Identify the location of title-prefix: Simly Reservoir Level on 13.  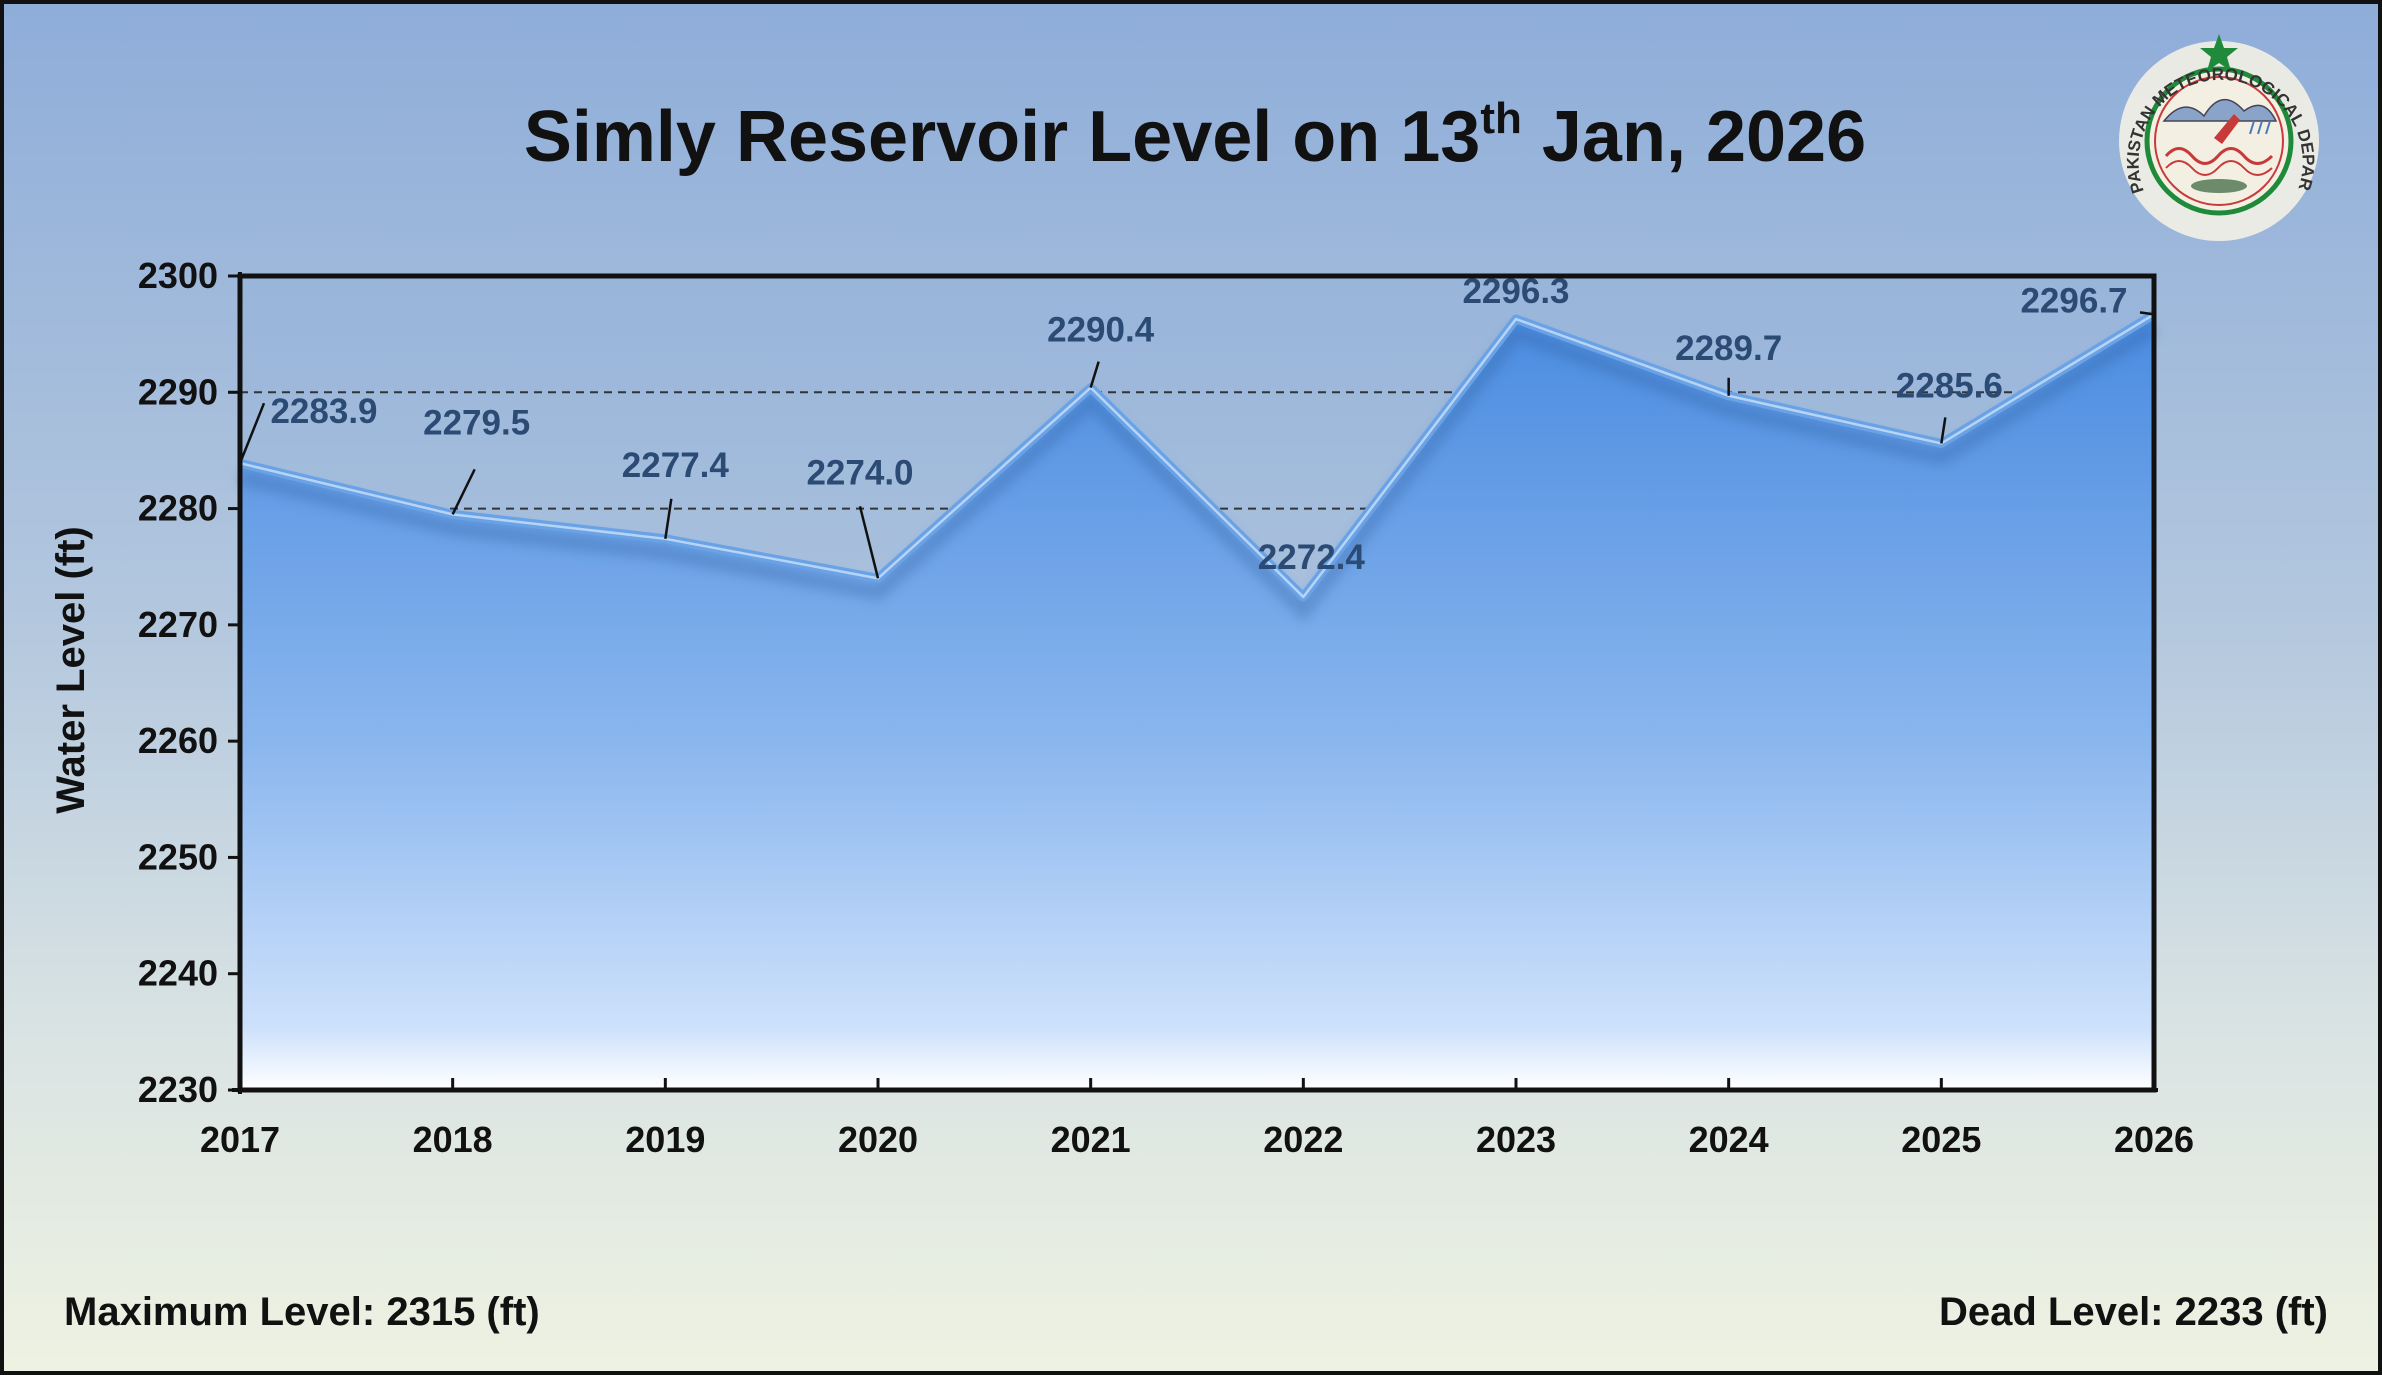
(1002, 137).